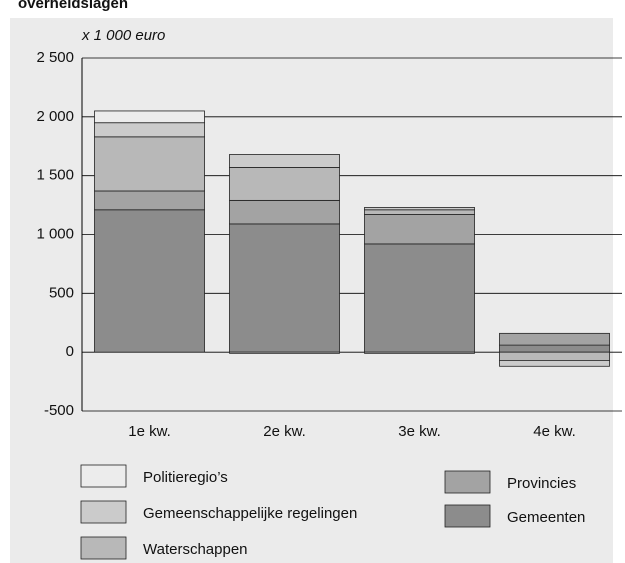  I want to click on x-tick-label: 1e kw., so click(149, 431).